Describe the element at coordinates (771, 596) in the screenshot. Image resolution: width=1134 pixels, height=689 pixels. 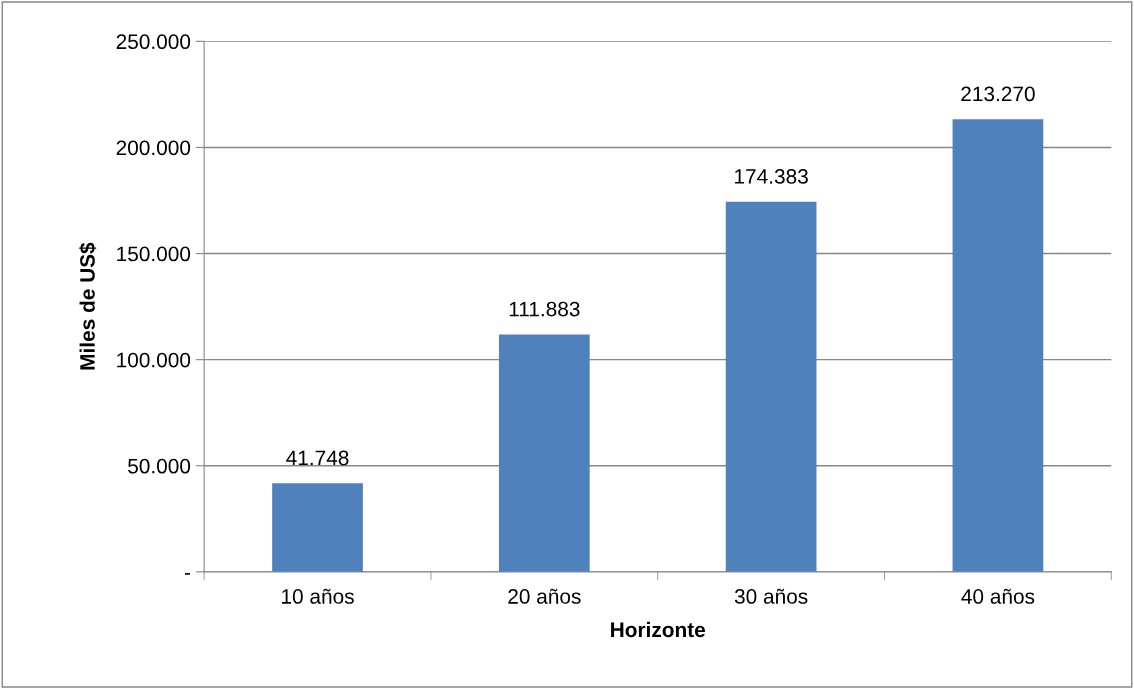
I see `x-tick-label: 30 años` at that location.